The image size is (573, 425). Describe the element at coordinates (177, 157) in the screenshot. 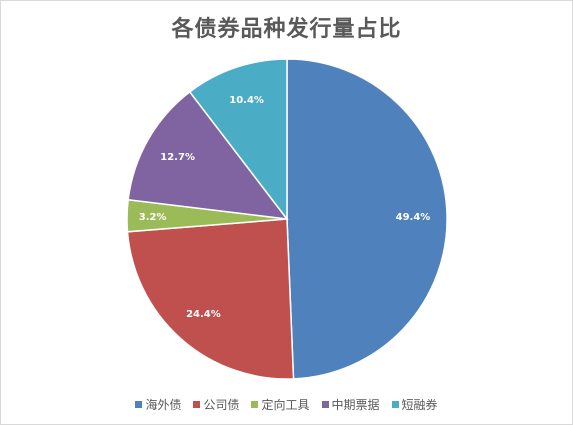

I see `slice-label-4: 12.7%` at that location.